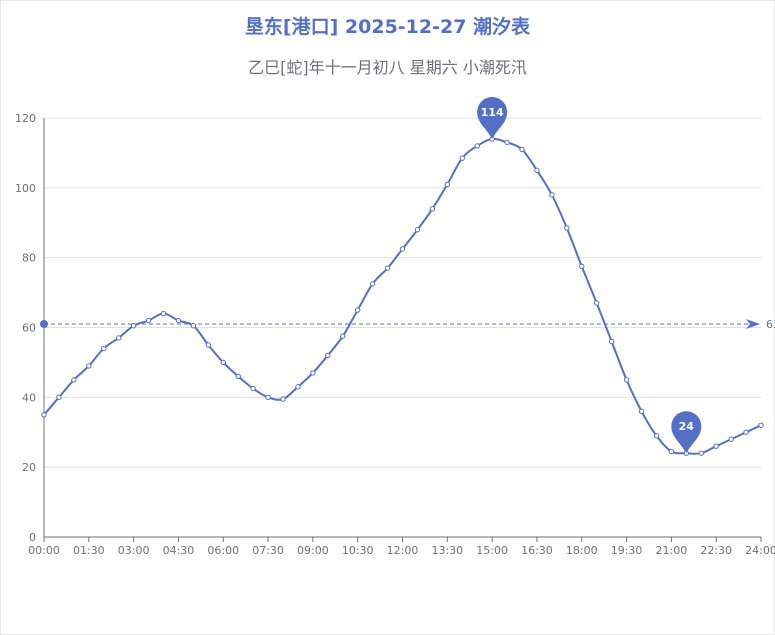  Describe the element at coordinates (223, 550) in the screenshot. I see `x-tick-label: 06:00` at that location.